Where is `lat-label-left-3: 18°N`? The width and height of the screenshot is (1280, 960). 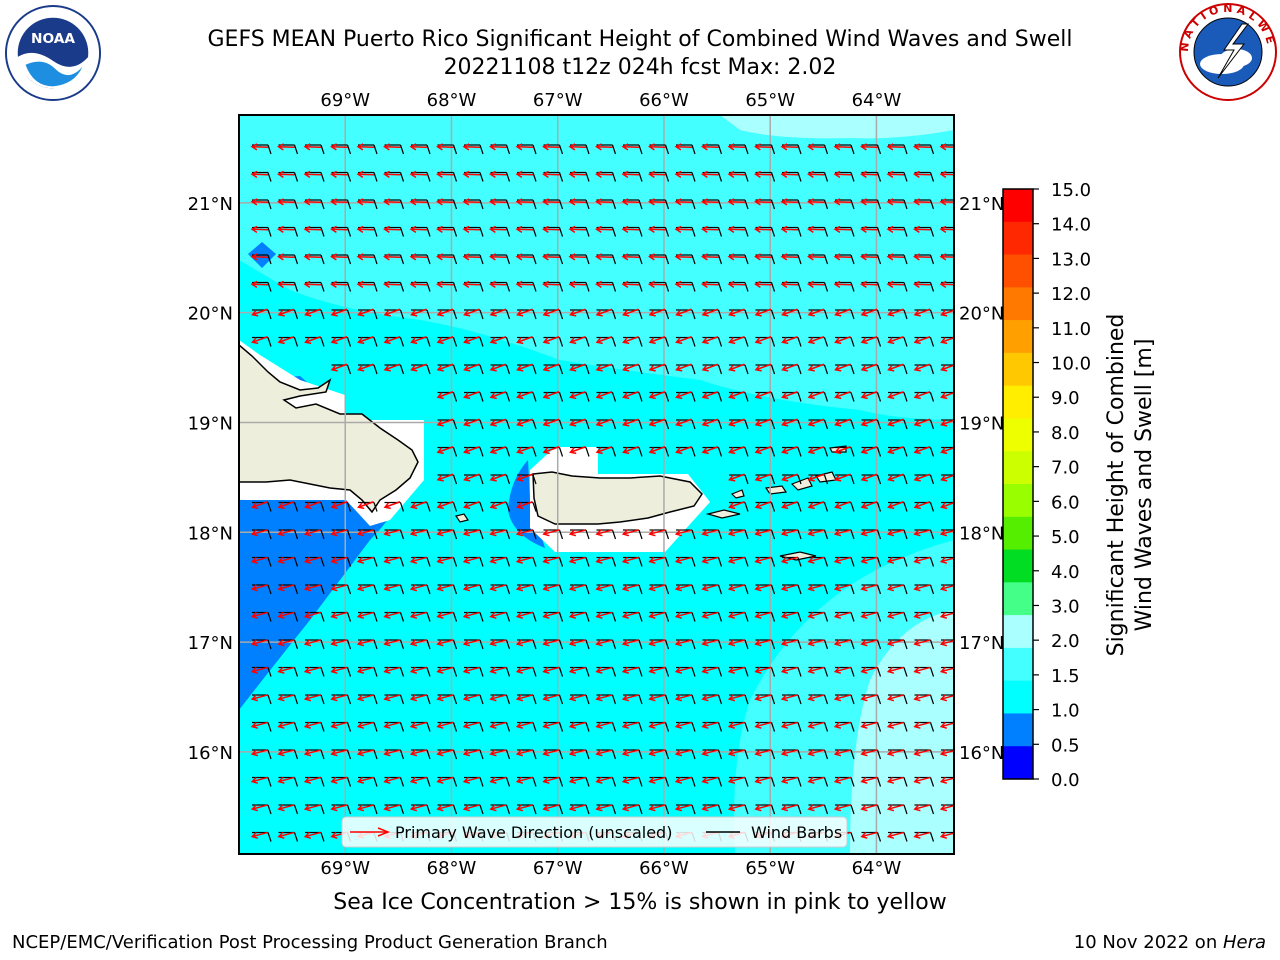 lat-label-left-3: 18°N is located at coordinates (210, 533).